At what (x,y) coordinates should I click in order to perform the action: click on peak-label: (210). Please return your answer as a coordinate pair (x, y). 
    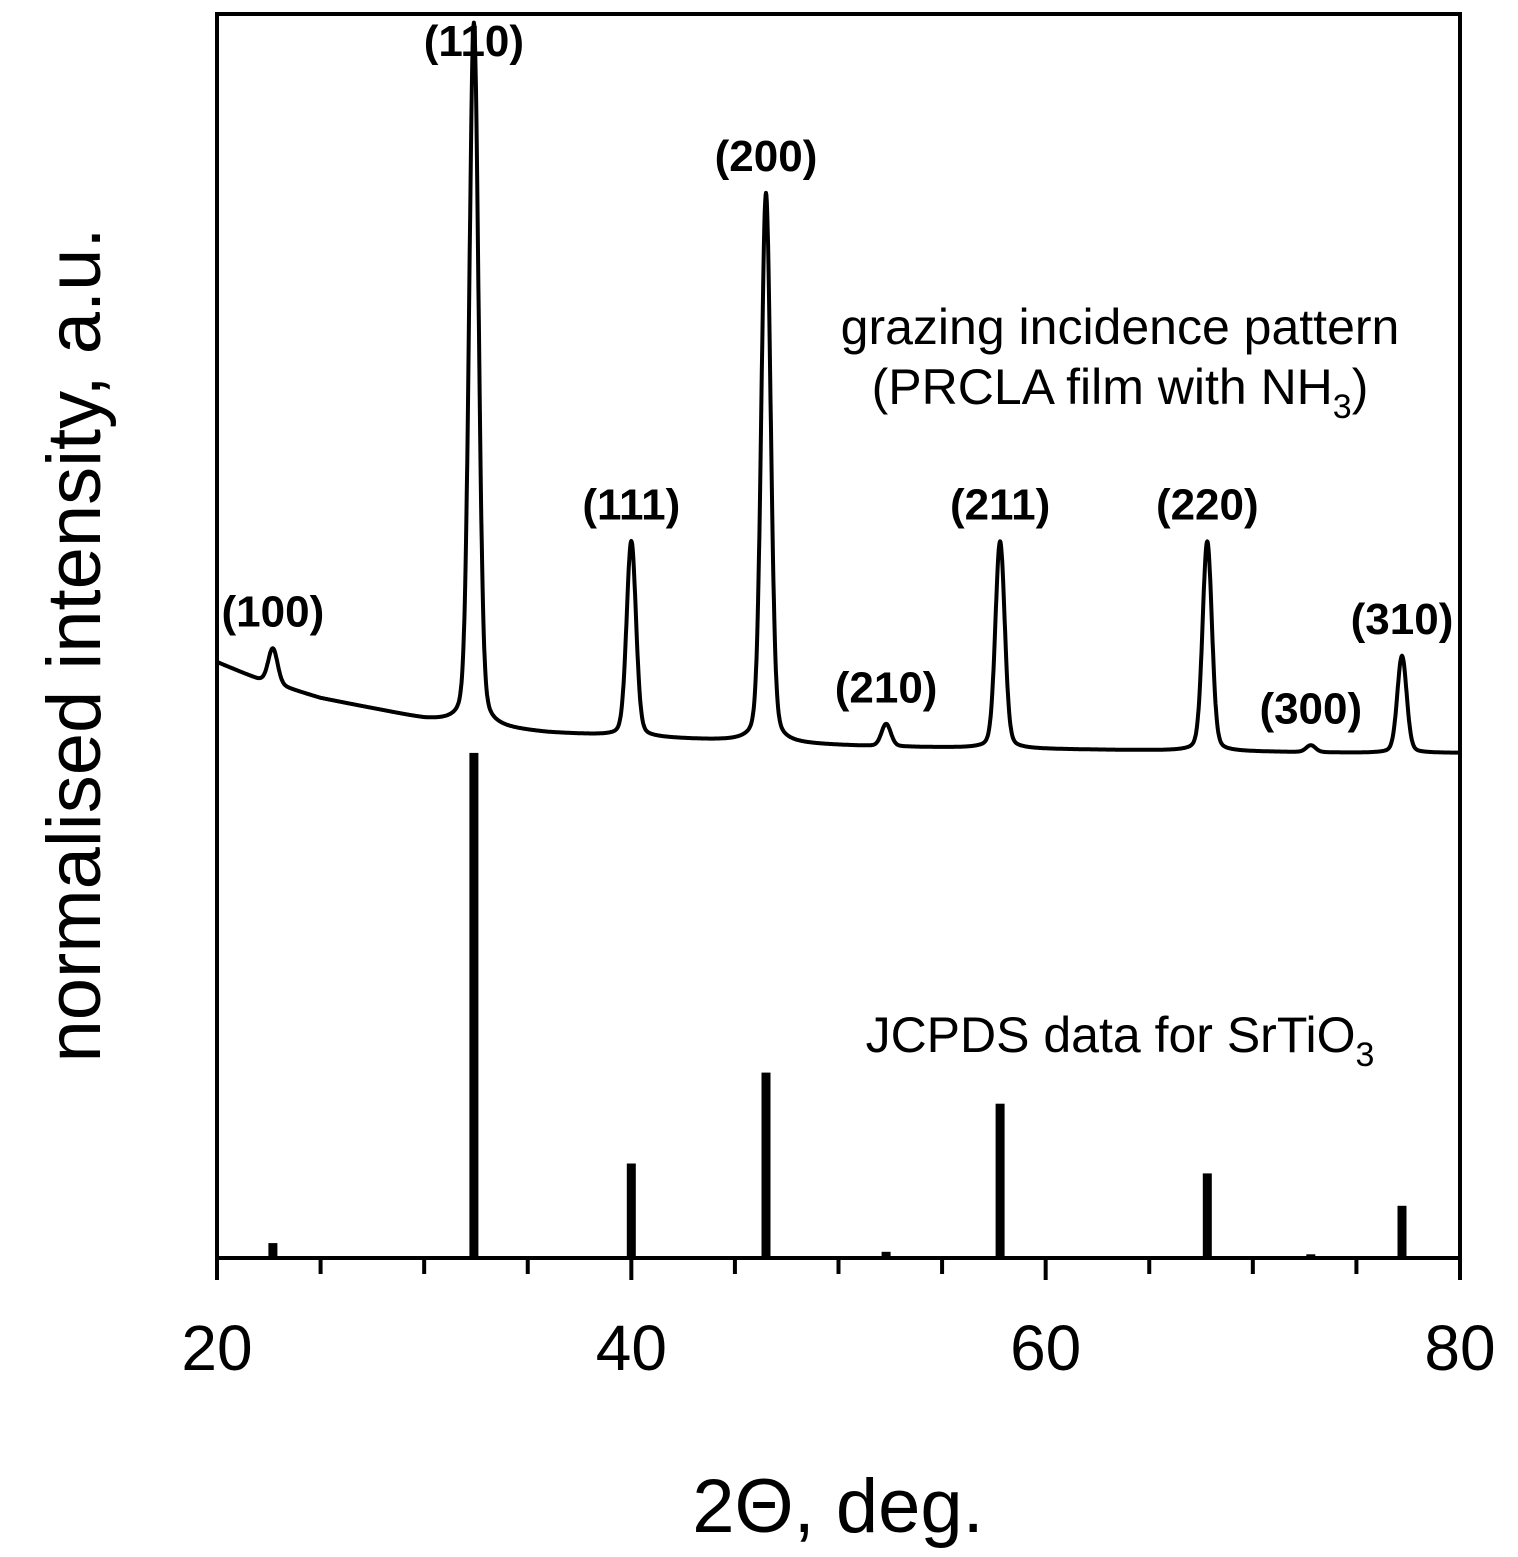
    Looking at the image, I should click on (886, 687).